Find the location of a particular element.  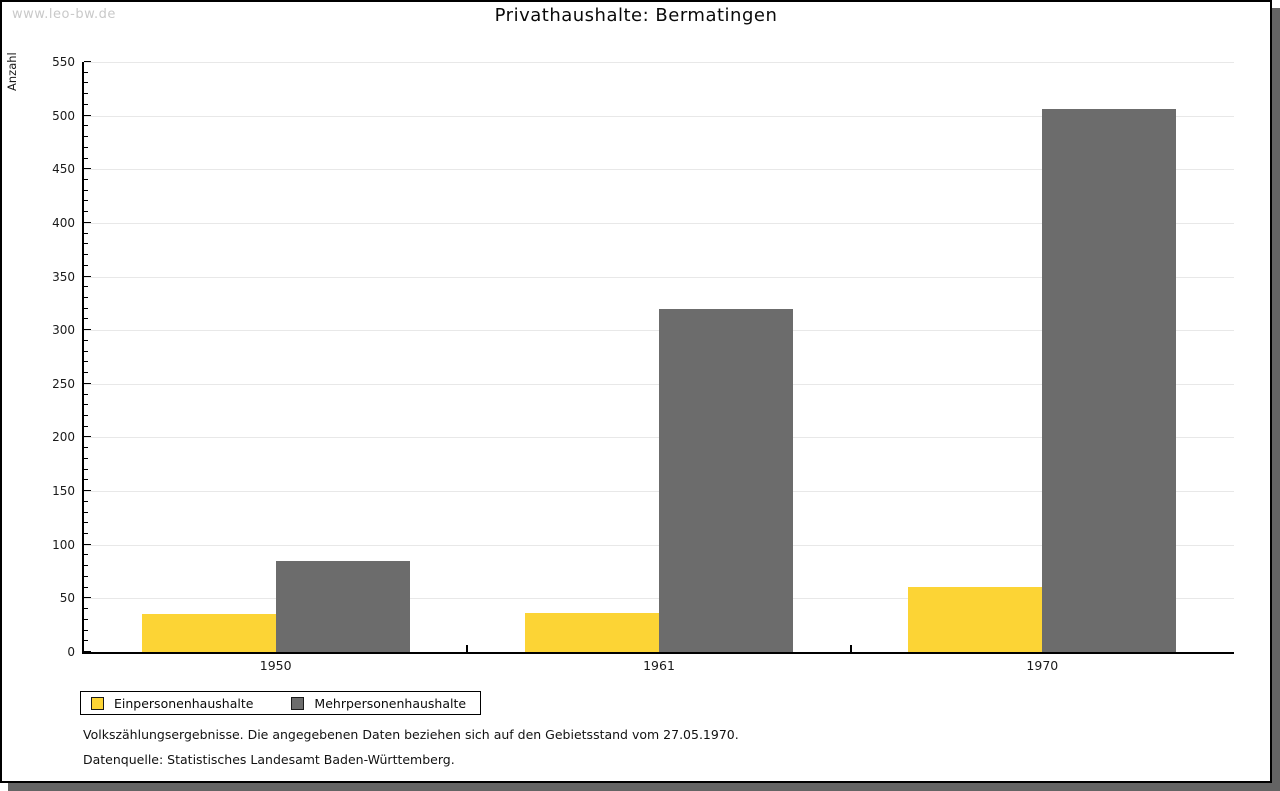

y-tick-label: 50 is located at coordinates (67, 598).